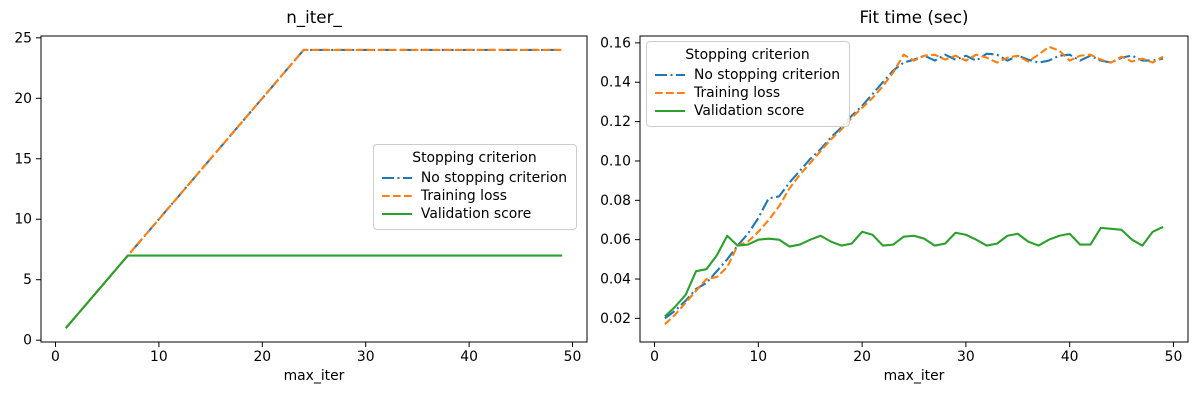 This screenshot has height=400, width=1200. Describe the element at coordinates (615, 122) in the screenshot. I see `y-tick-label: 0.12` at that location.